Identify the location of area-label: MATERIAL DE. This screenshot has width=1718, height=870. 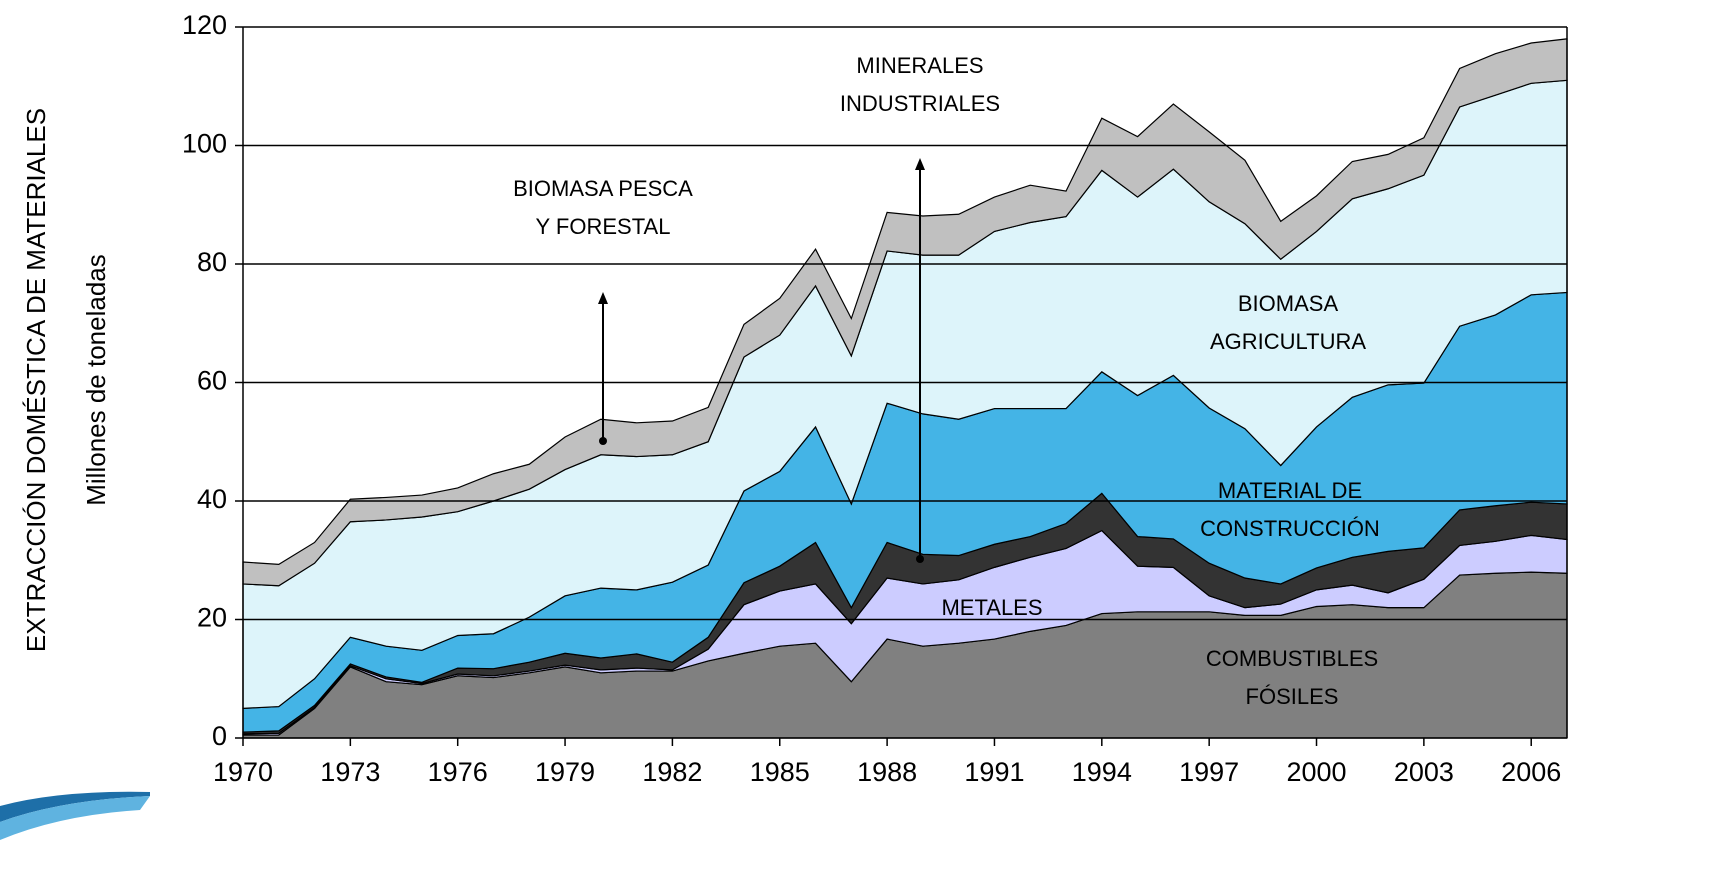
(1290, 490).